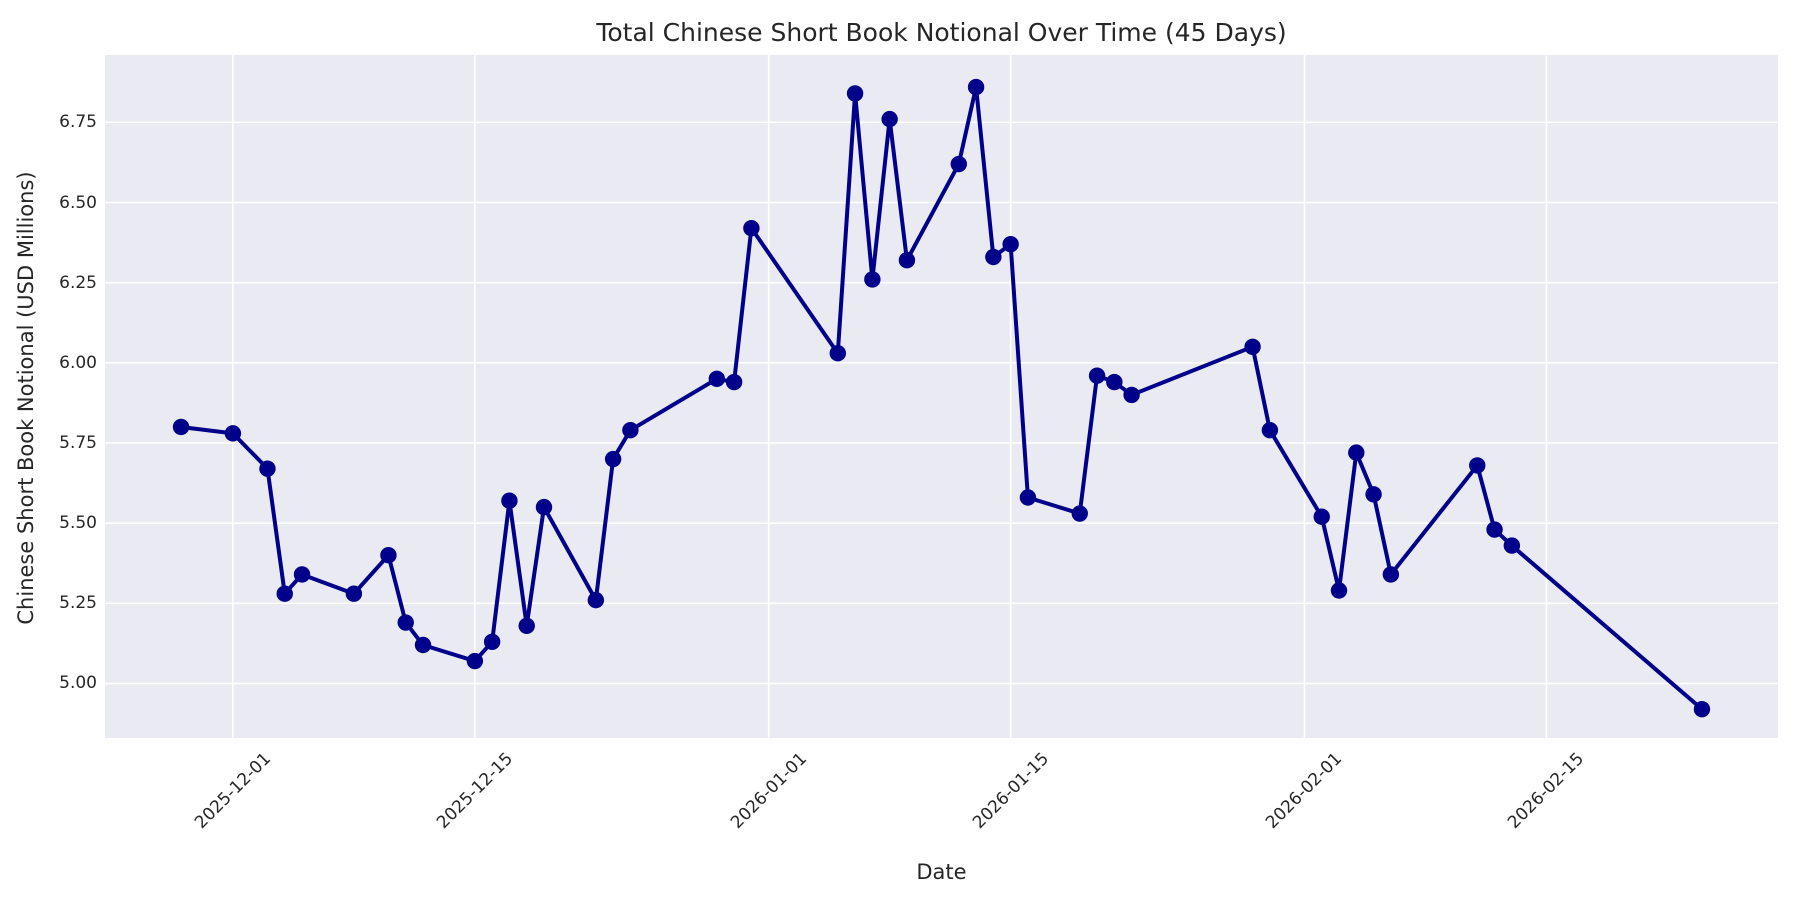  I want to click on y-tick-label: 6.75, so click(78, 122).